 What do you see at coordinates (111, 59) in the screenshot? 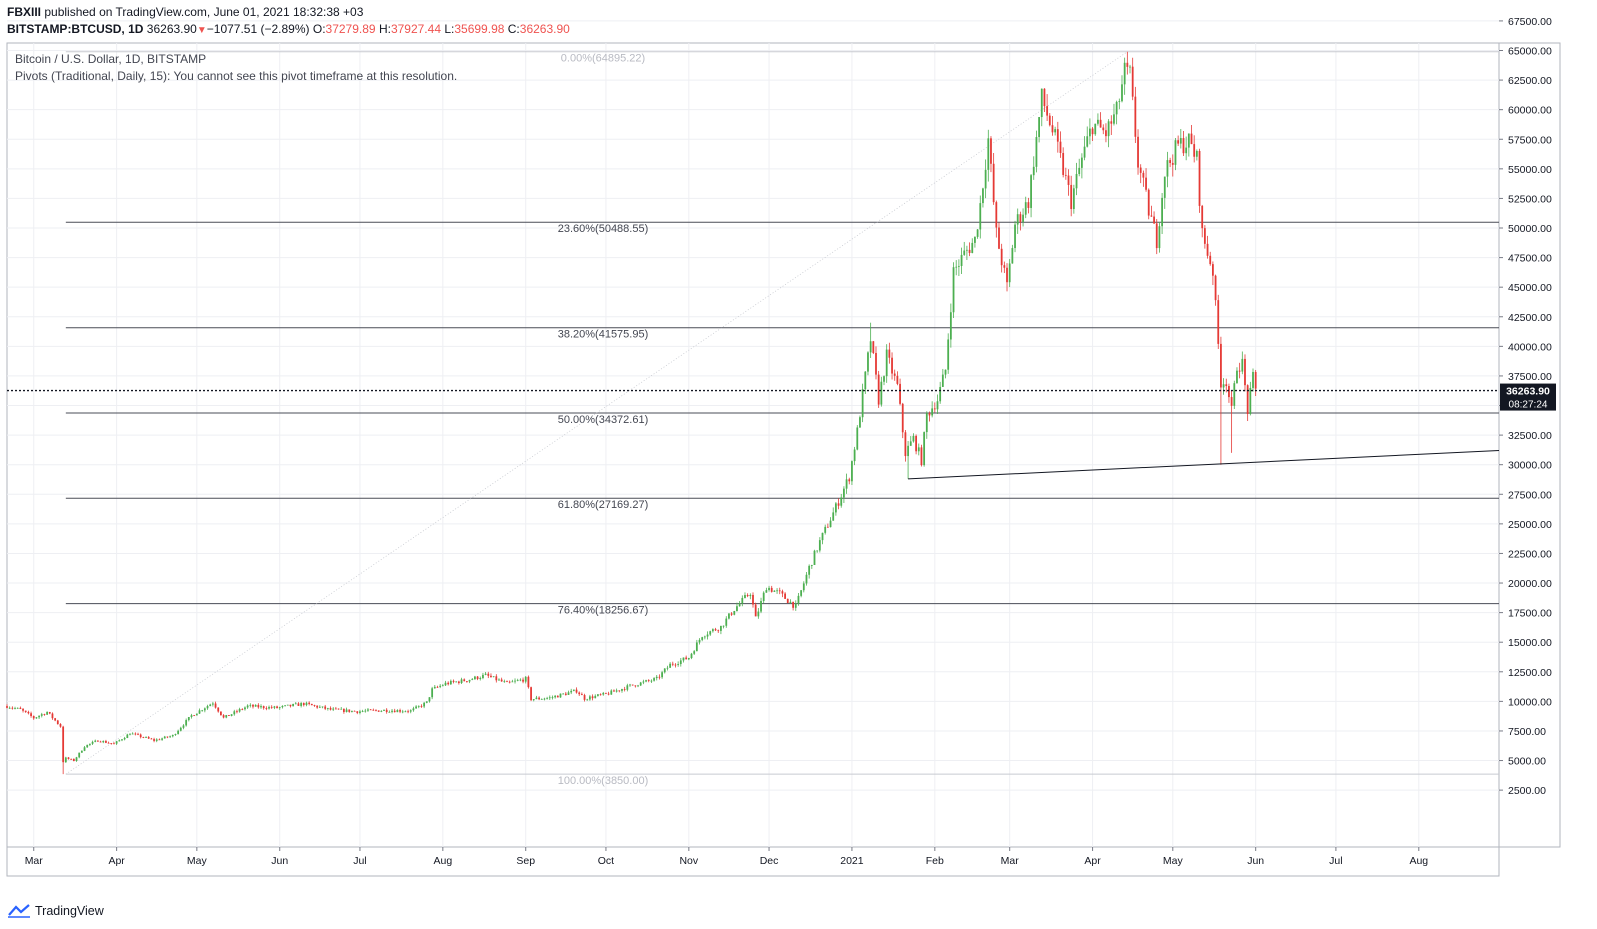
I see `series-legend: Bitcoin / U.S. Dollar, 1D, BITSTAMP` at bounding box center [111, 59].